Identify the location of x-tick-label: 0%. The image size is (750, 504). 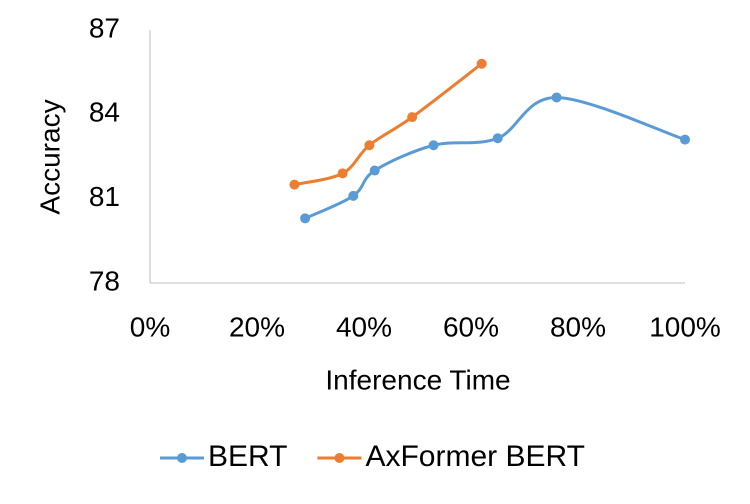
(150, 326).